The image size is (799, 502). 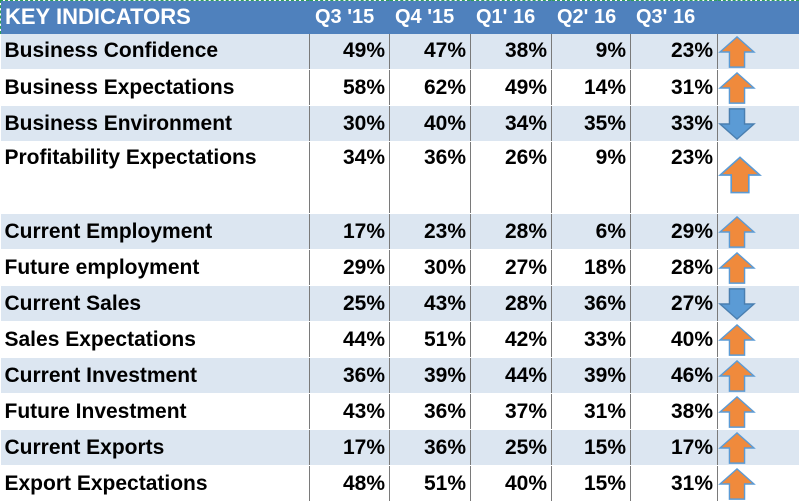 What do you see at coordinates (430, 268) in the screenshot?
I see `indicator-value: 30%` at bounding box center [430, 268].